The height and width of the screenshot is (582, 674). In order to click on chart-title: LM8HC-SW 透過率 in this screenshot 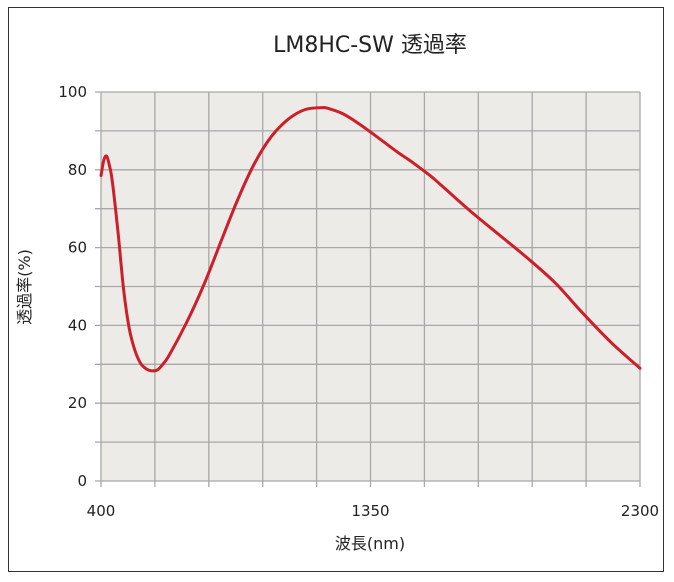, I will do `click(370, 45)`.